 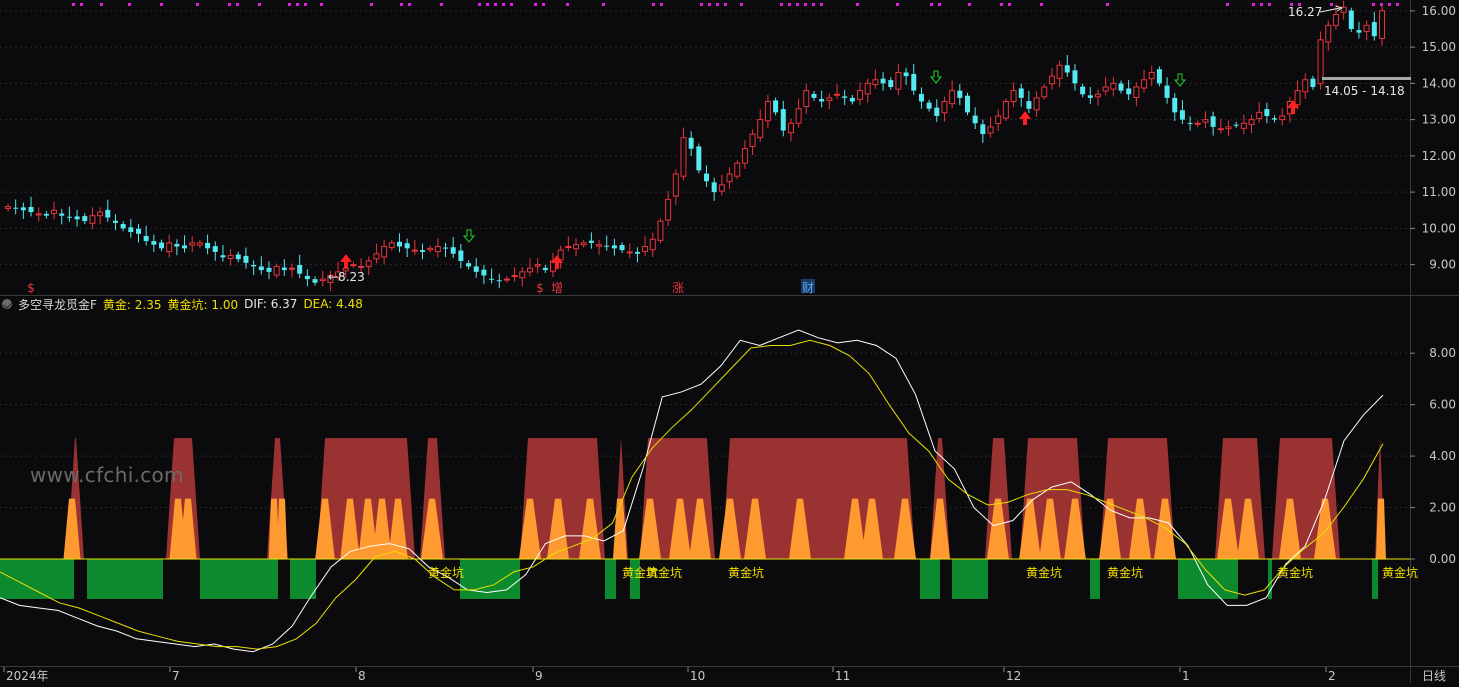 What do you see at coordinates (557, 262) in the screenshot?
I see `buy-arrow-icon` at bounding box center [557, 262].